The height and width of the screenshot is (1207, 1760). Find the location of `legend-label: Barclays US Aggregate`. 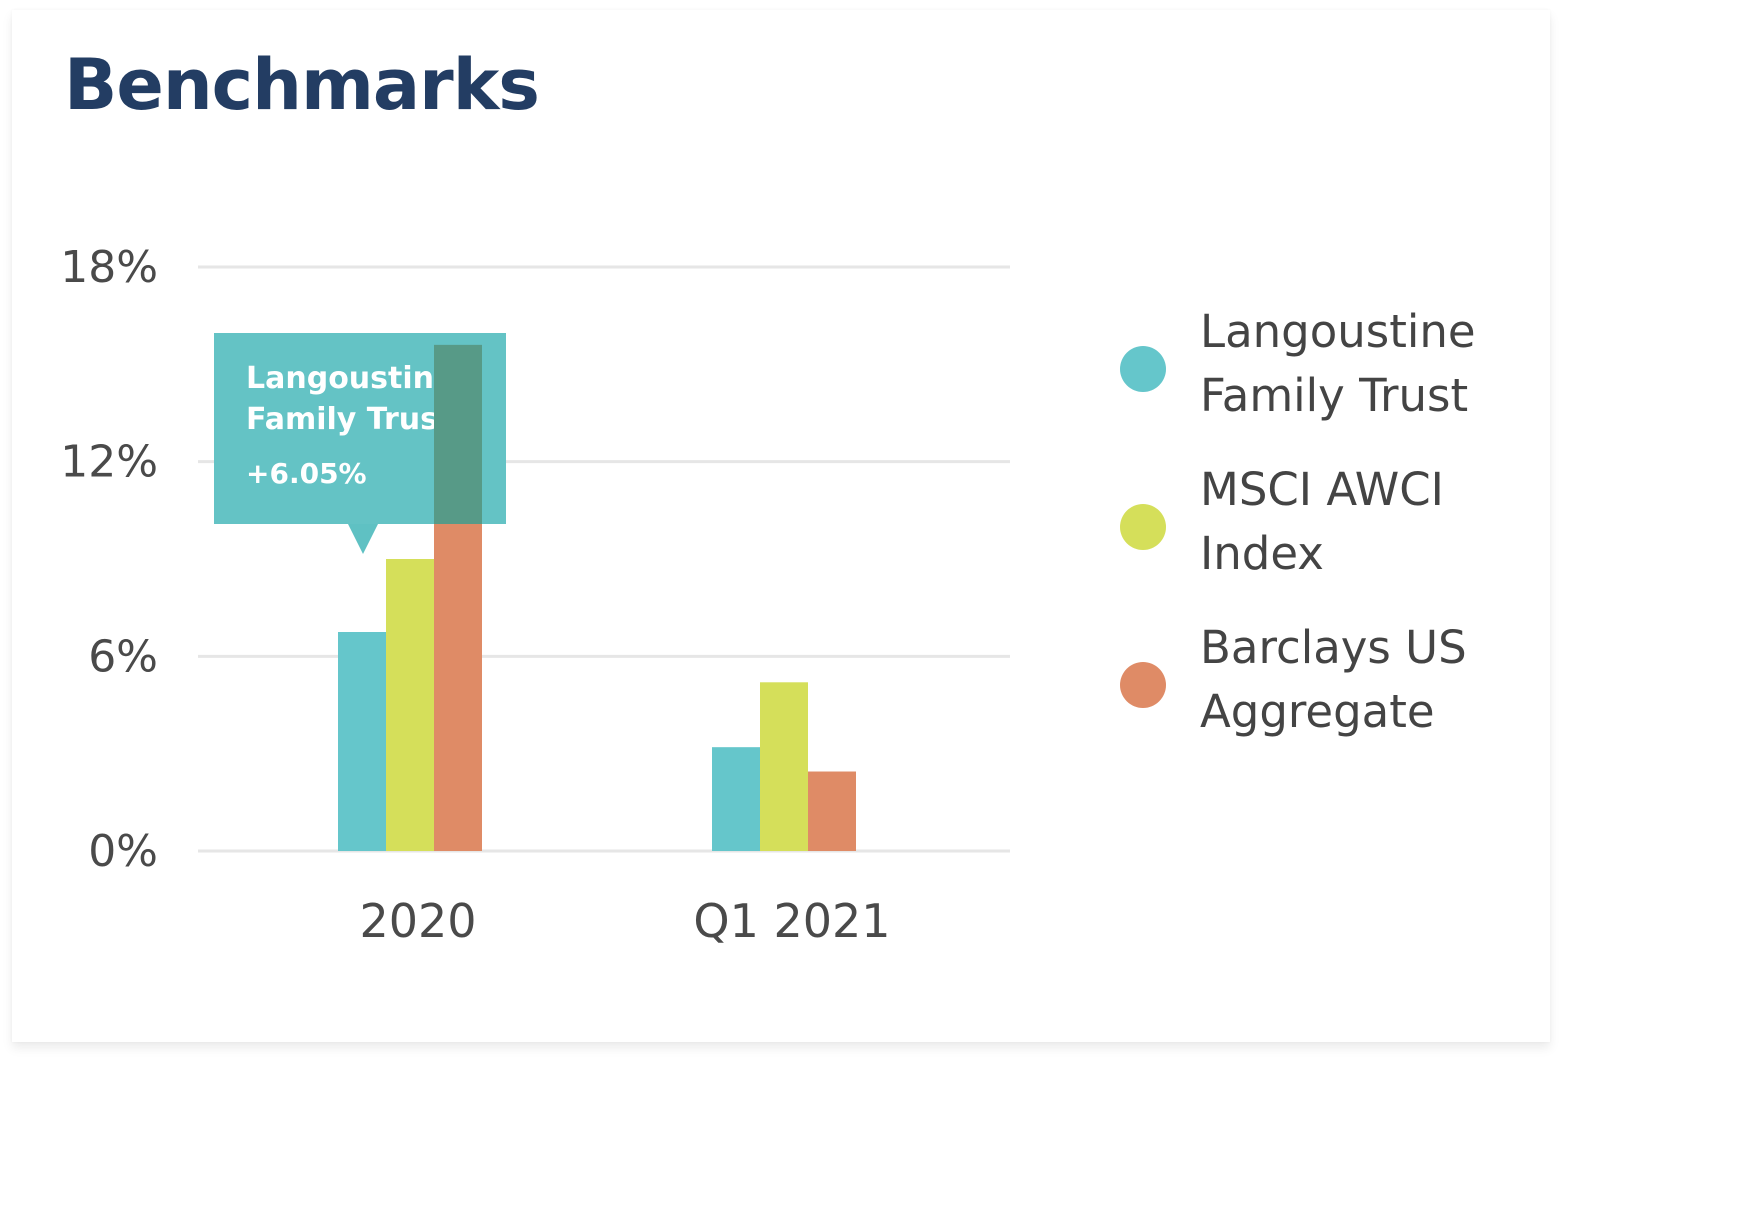

legend-label: Barclays US Aggregate is located at coordinates (1333, 679).